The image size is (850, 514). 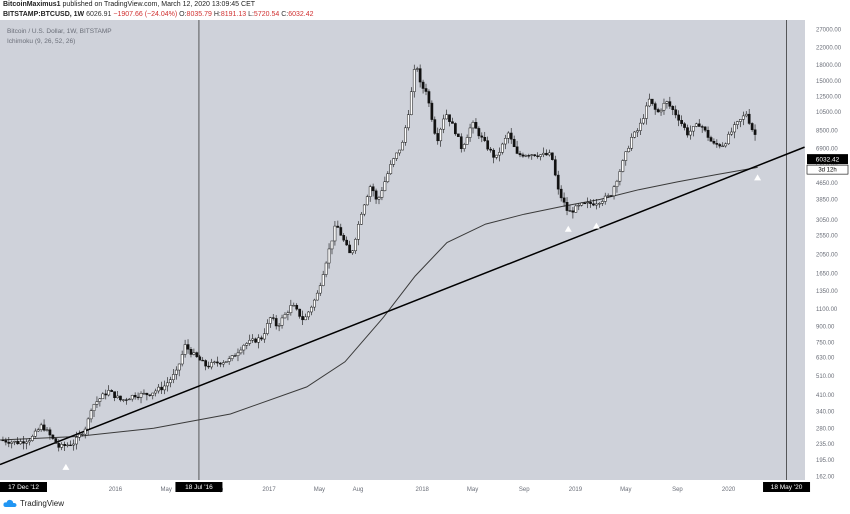 I want to click on price-tick-label: 8500.00, so click(x=827, y=131).